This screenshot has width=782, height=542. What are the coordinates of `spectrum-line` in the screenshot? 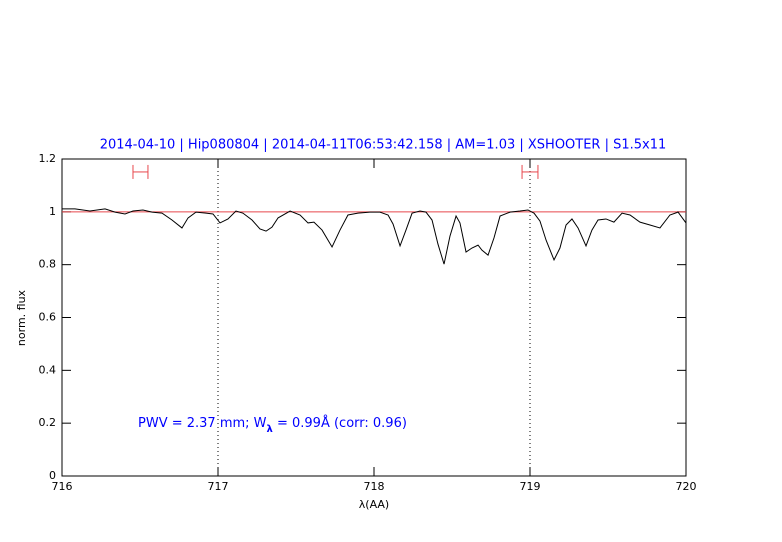 It's located at (374, 236).